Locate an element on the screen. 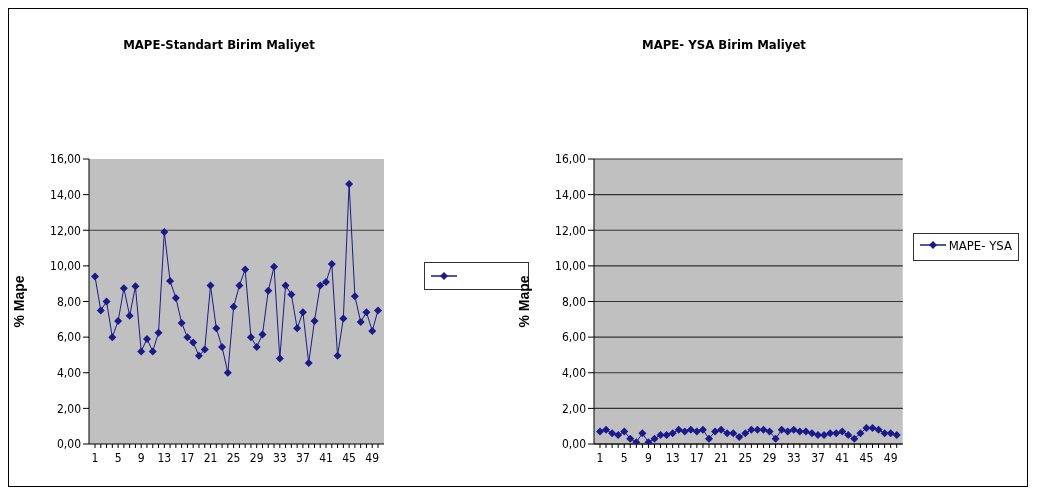 The height and width of the screenshot is (495, 1037). y-tick-label: 0,00 is located at coordinates (69, 444).